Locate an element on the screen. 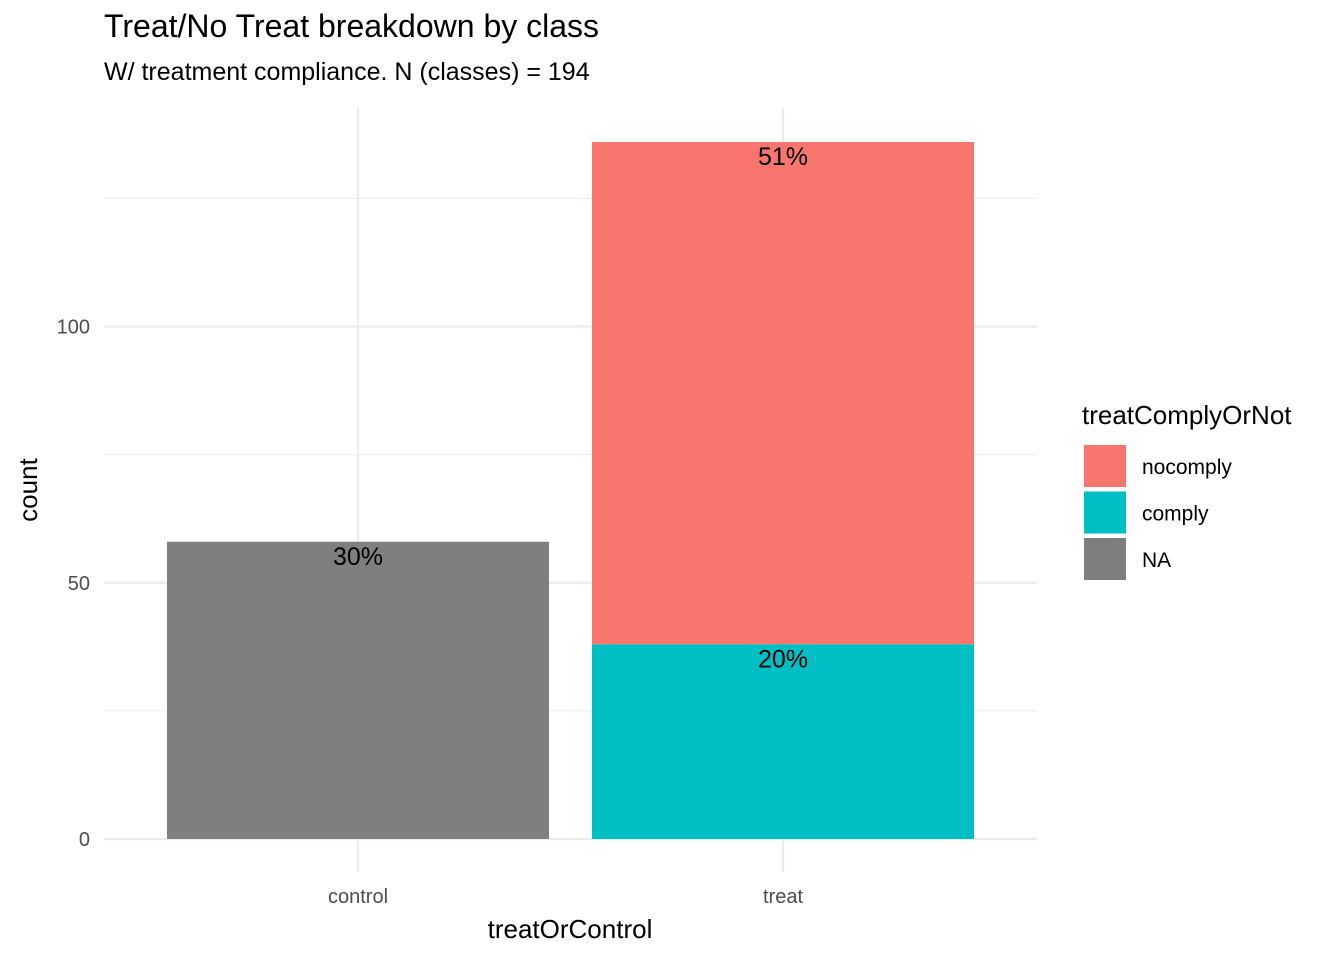  legend: treatComplyOrNot nocomply comply NA is located at coordinates (1187, 490).